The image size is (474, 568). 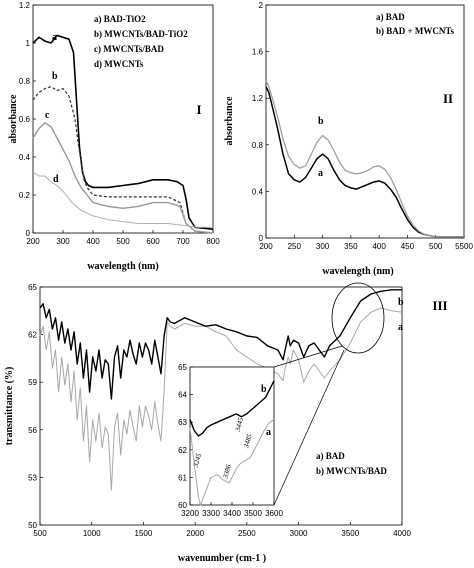 What do you see at coordinates (183, 241) in the screenshot?
I see `panel-i-x-tick-label: 700` at bounding box center [183, 241].